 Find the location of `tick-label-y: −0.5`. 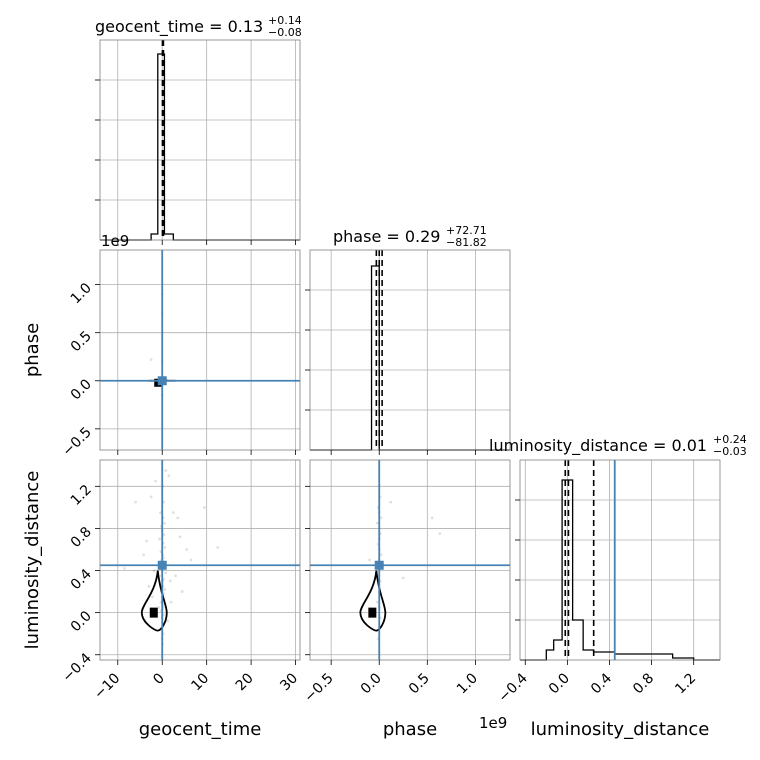

tick-label-y: −0.5 is located at coordinates (76, 441).